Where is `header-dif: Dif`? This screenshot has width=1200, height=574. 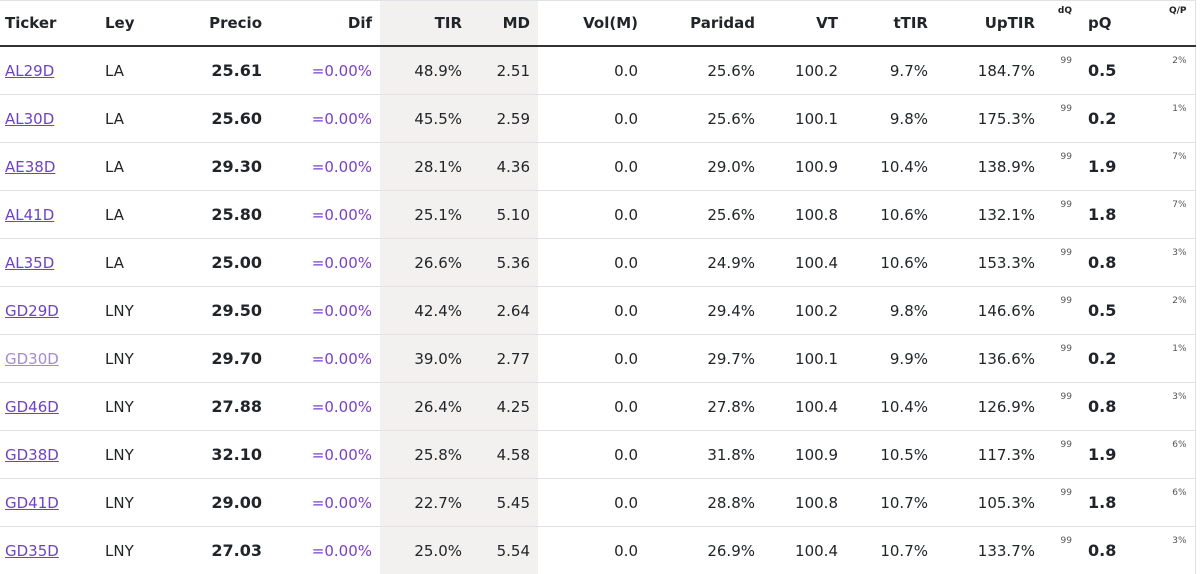 header-dif: Dif is located at coordinates (325, 24).